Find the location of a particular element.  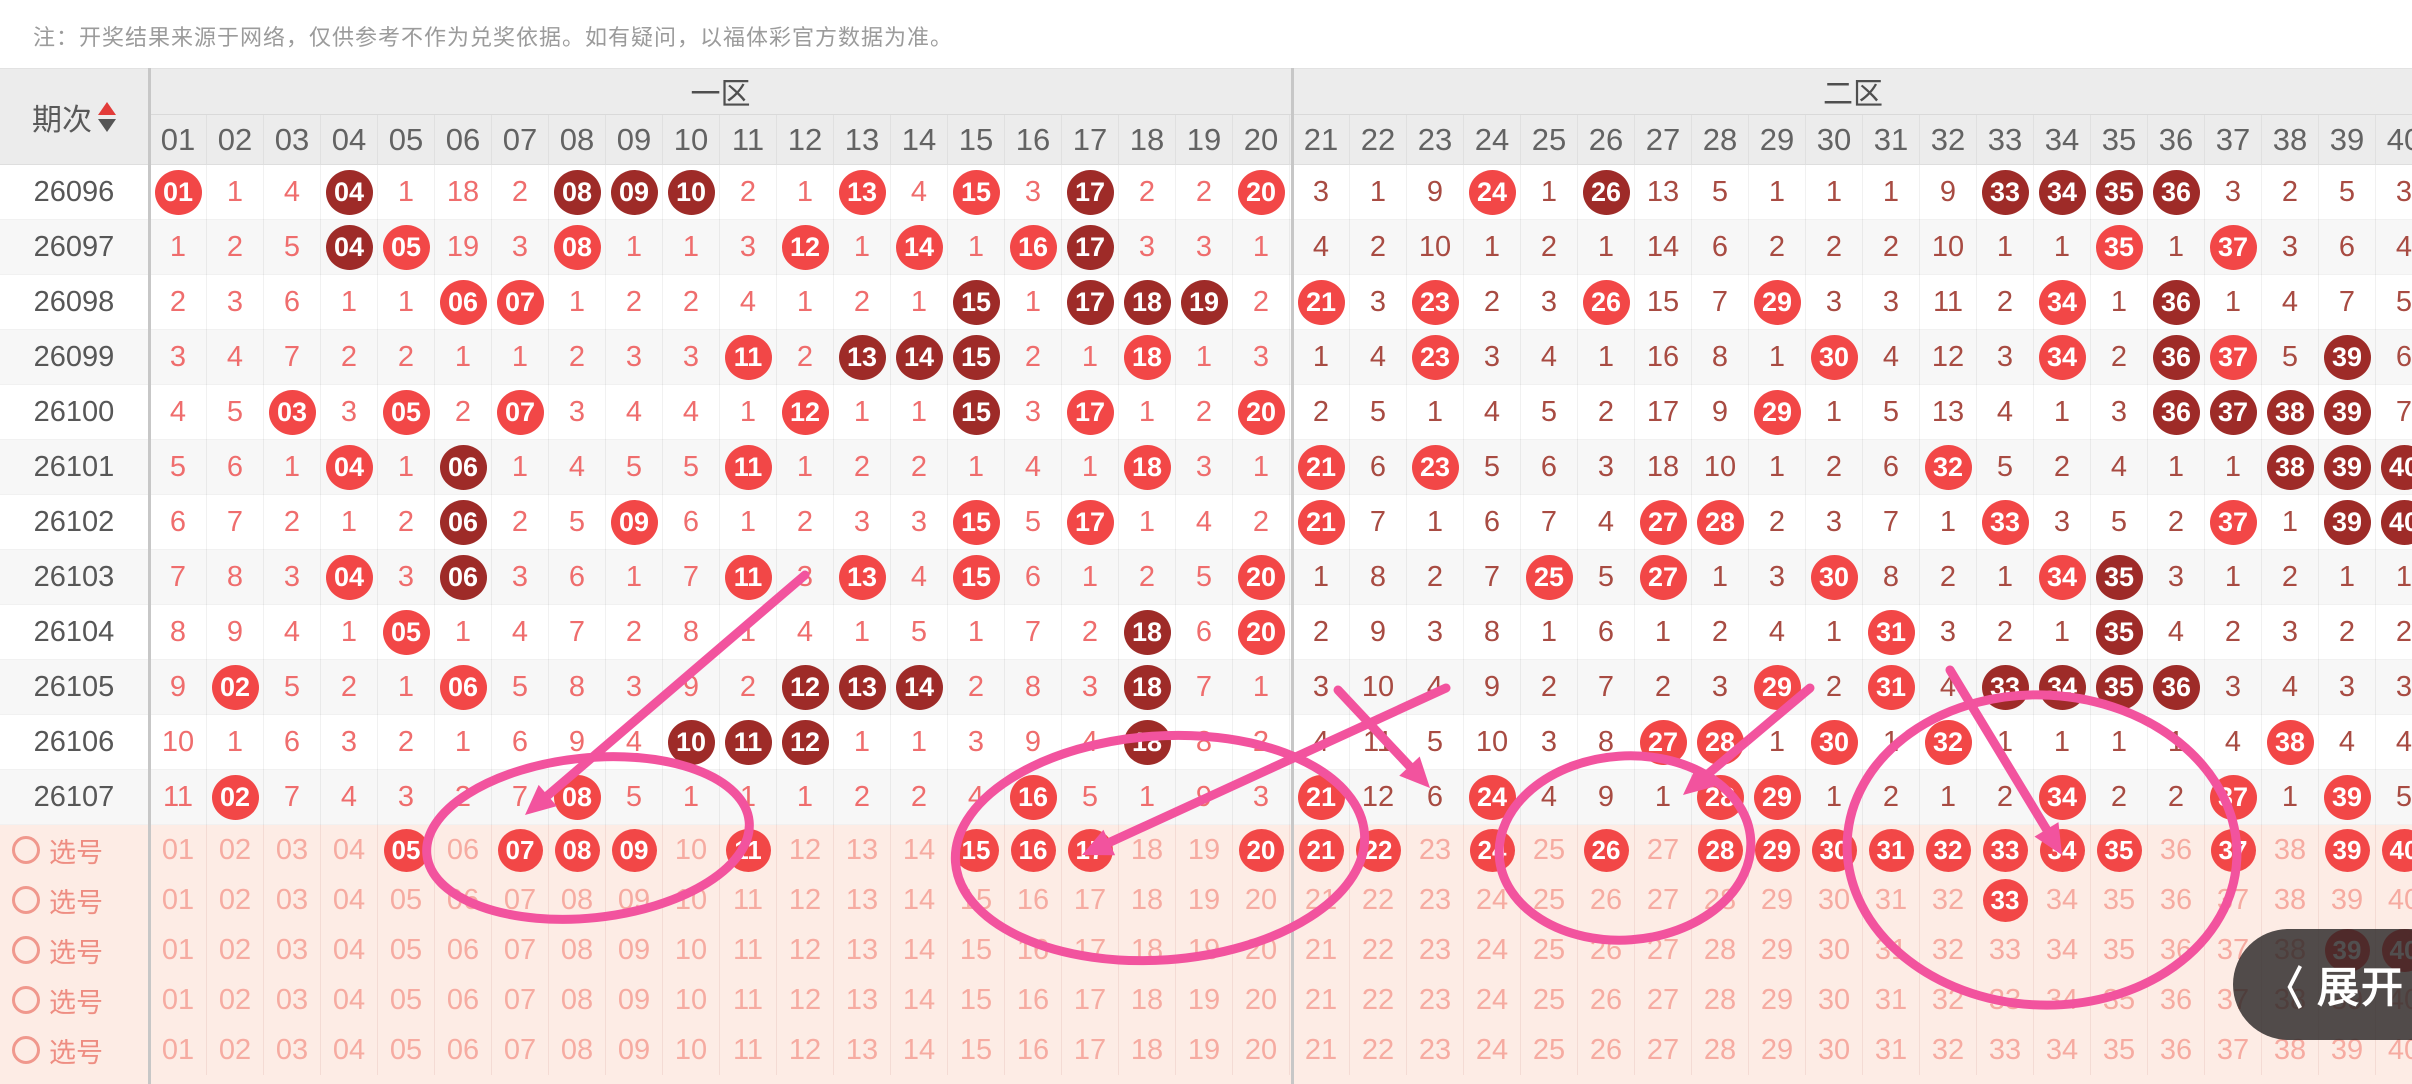

pick-number-selected: 35 is located at coordinates (2119, 850).